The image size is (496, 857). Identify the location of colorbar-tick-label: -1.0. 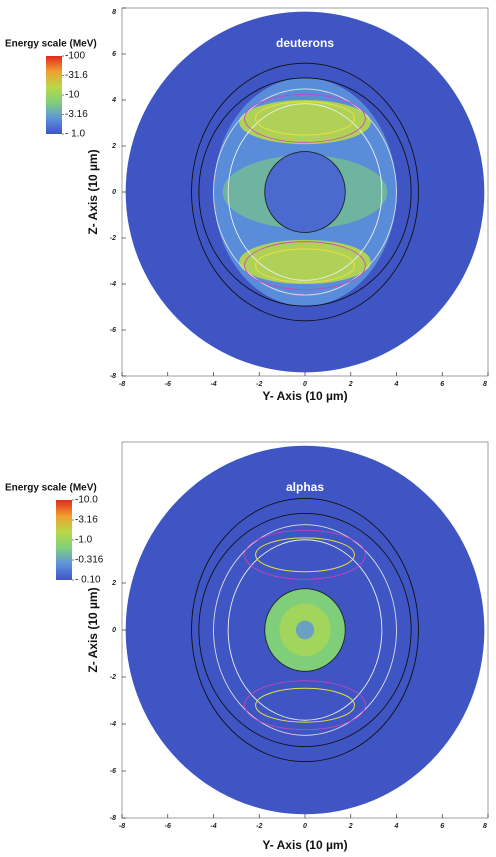
(84, 540).